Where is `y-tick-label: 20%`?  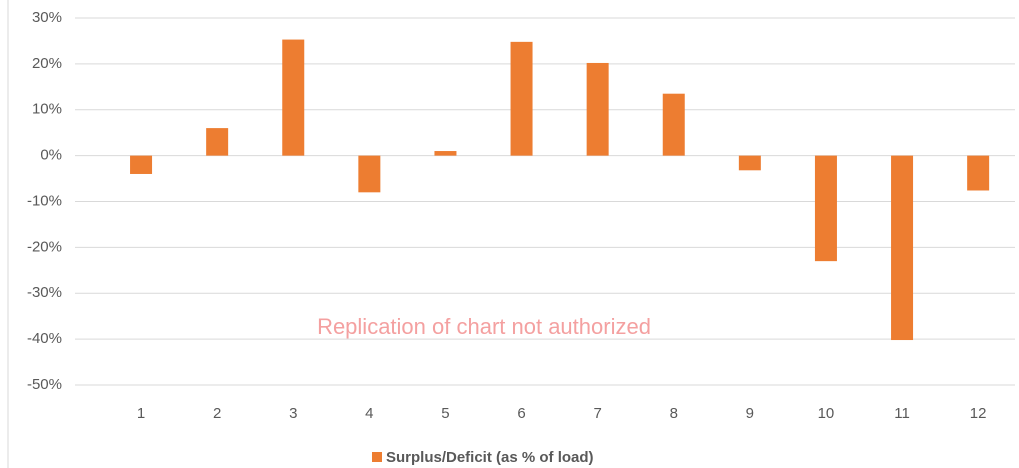
y-tick-label: 20% is located at coordinates (47, 63).